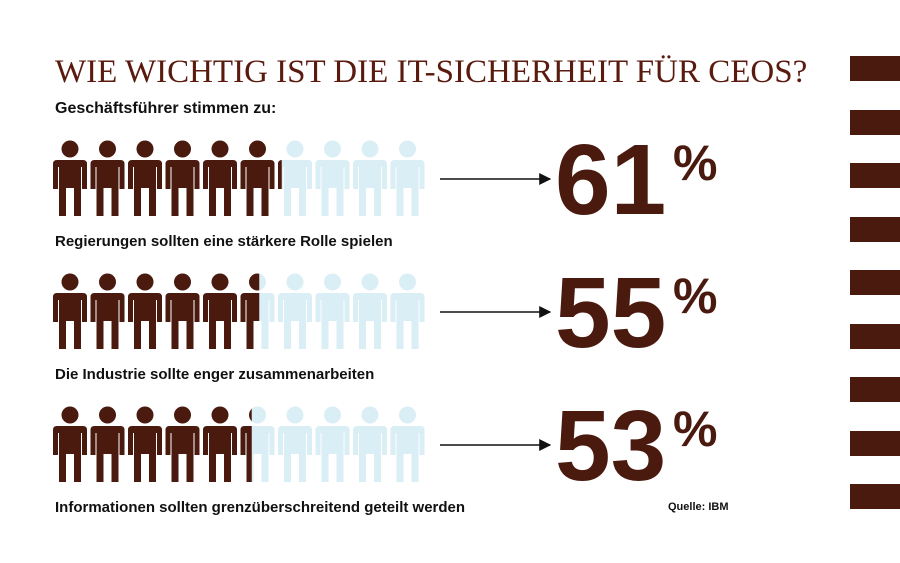  I want to click on value-label: 53, so click(610, 446).